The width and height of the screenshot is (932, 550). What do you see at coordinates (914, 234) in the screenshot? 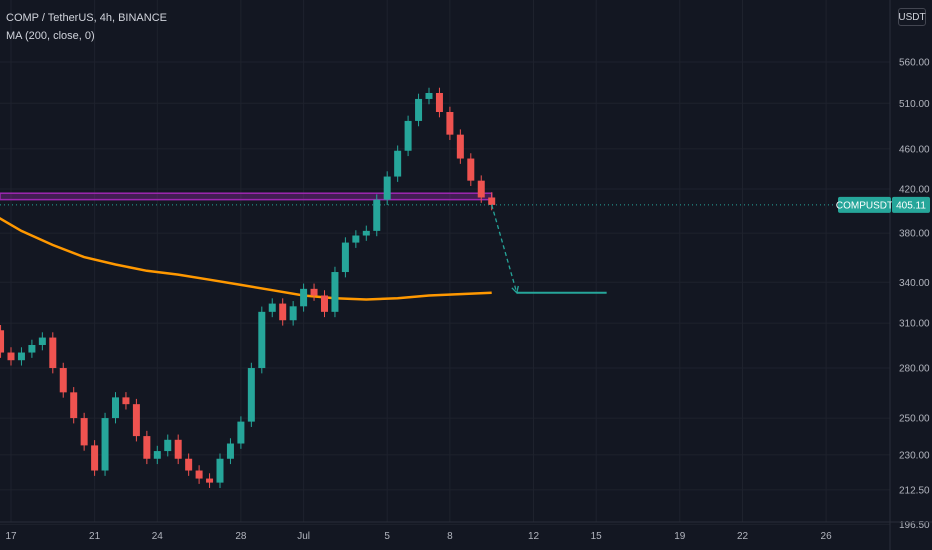
I see `y-tick-label: 380.00` at bounding box center [914, 234].